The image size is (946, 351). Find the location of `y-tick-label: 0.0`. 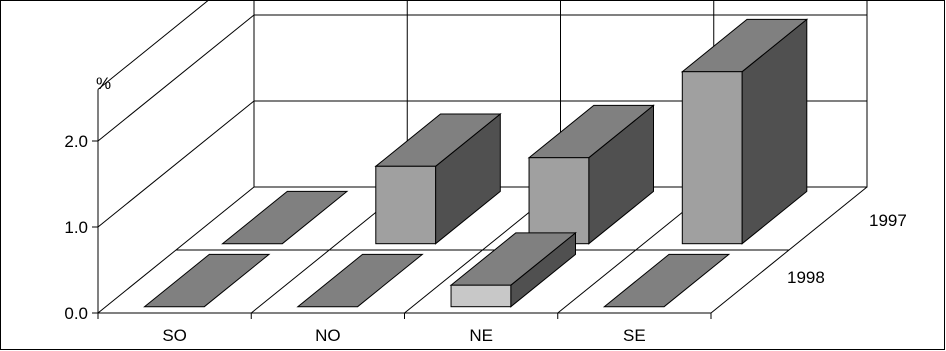

y-tick-label: 0.0 is located at coordinates (76, 313).